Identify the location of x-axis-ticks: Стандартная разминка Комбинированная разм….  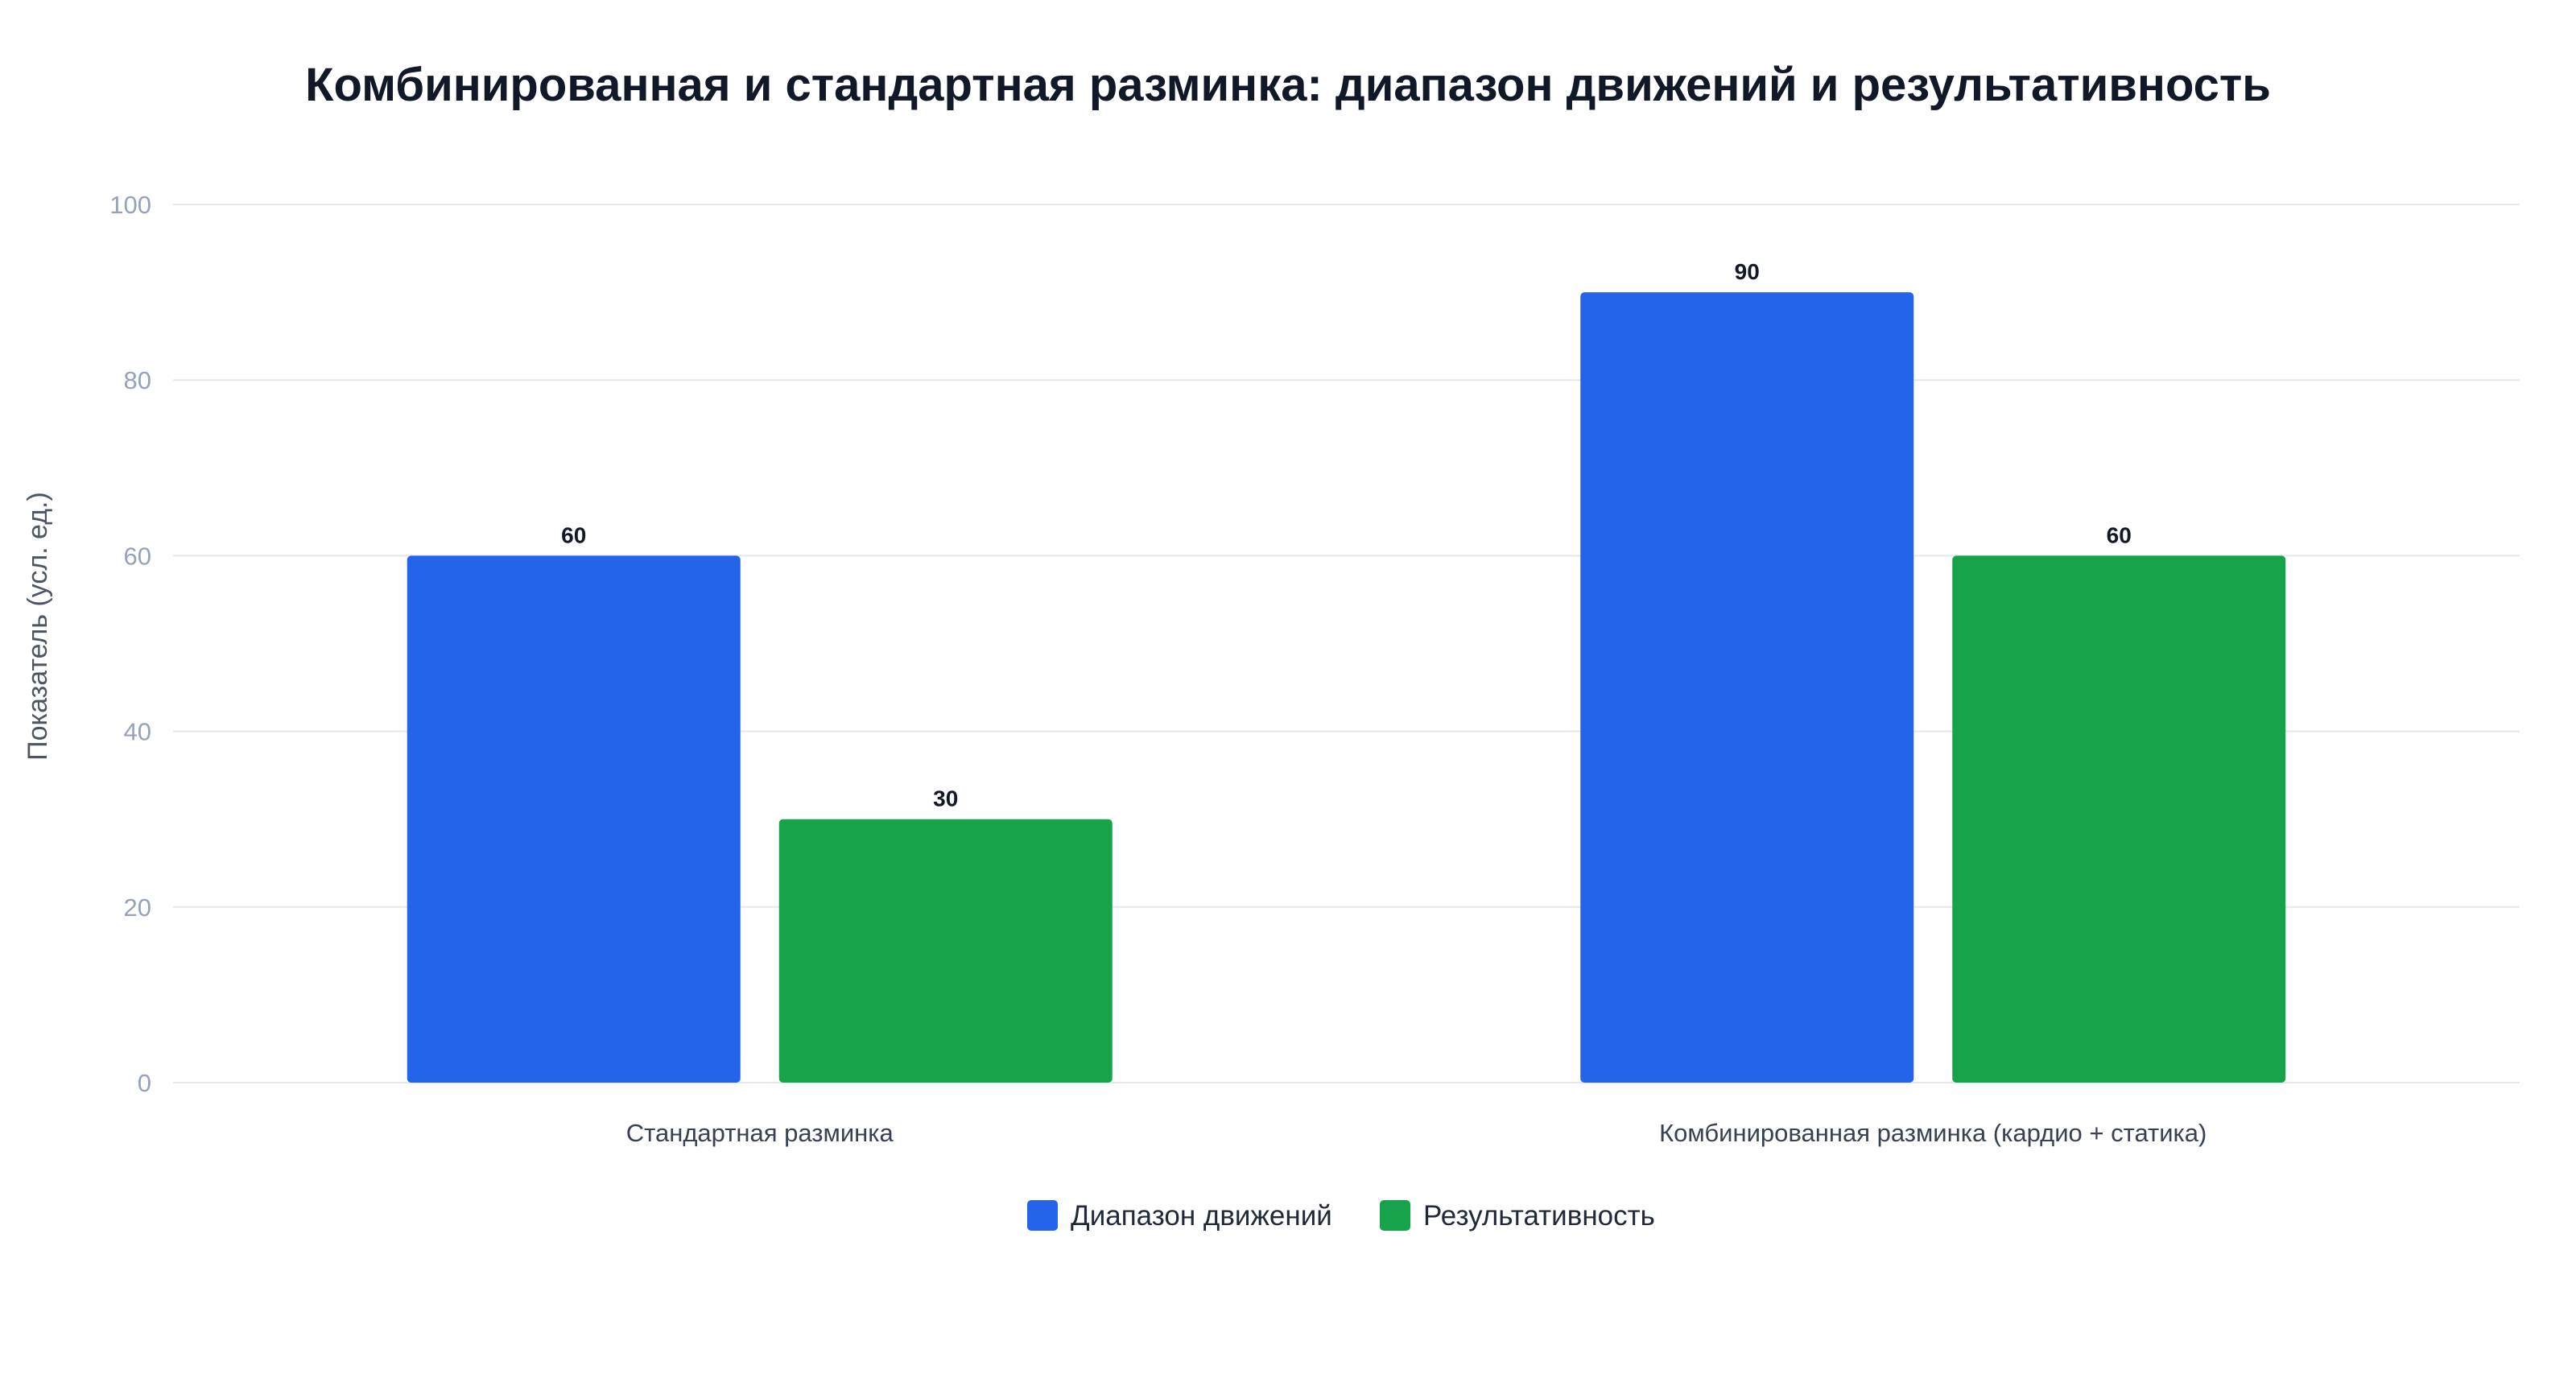
(1416, 1133).